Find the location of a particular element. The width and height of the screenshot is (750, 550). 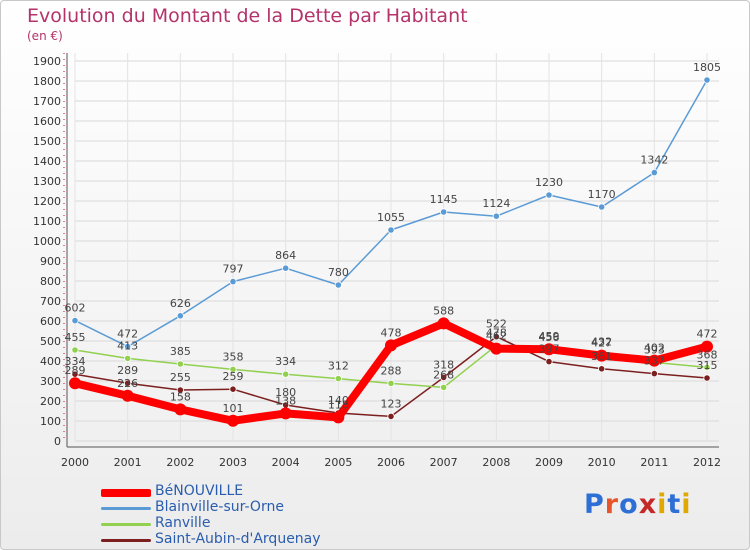

data-label: 312 is located at coordinates (338, 366).